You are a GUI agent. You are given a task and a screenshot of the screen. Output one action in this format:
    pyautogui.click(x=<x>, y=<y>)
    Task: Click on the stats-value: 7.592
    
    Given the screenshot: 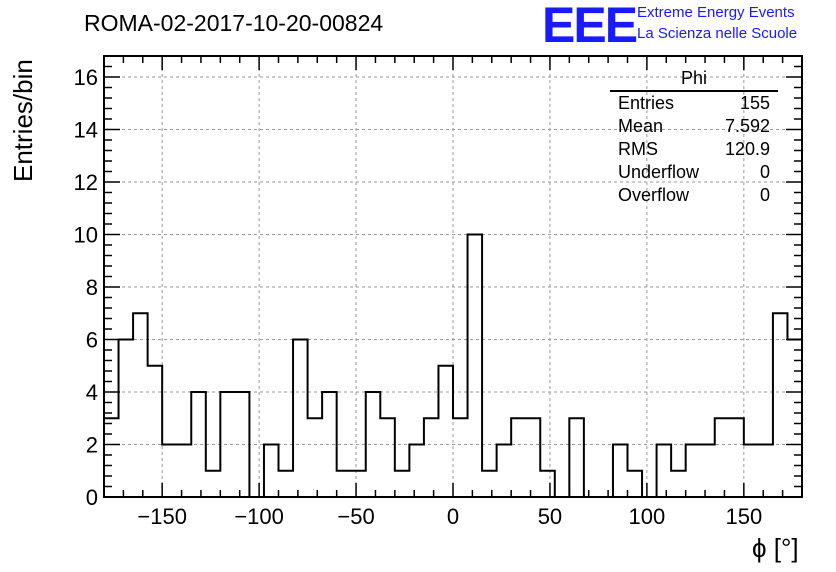 What is the action you would take?
    pyautogui.click(x=747, y=126)
    